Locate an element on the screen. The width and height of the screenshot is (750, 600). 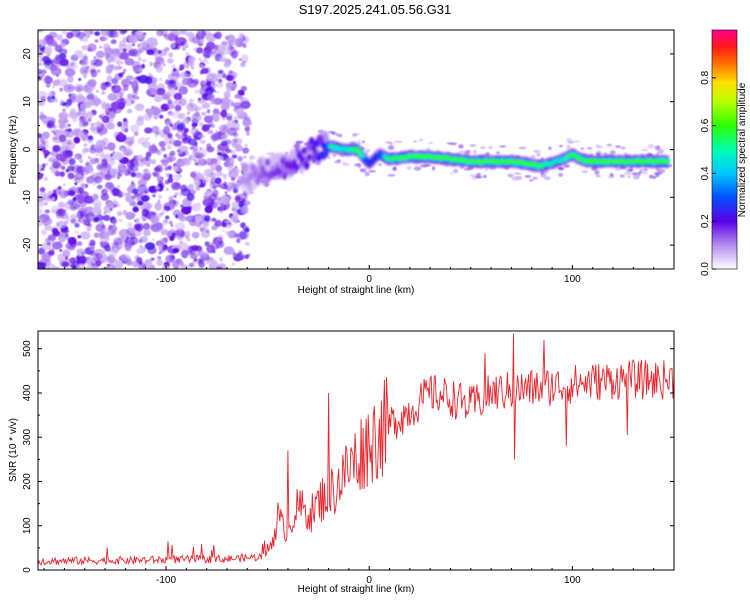
snr-ytick-label: 300 is located at coordinates (27, 436).